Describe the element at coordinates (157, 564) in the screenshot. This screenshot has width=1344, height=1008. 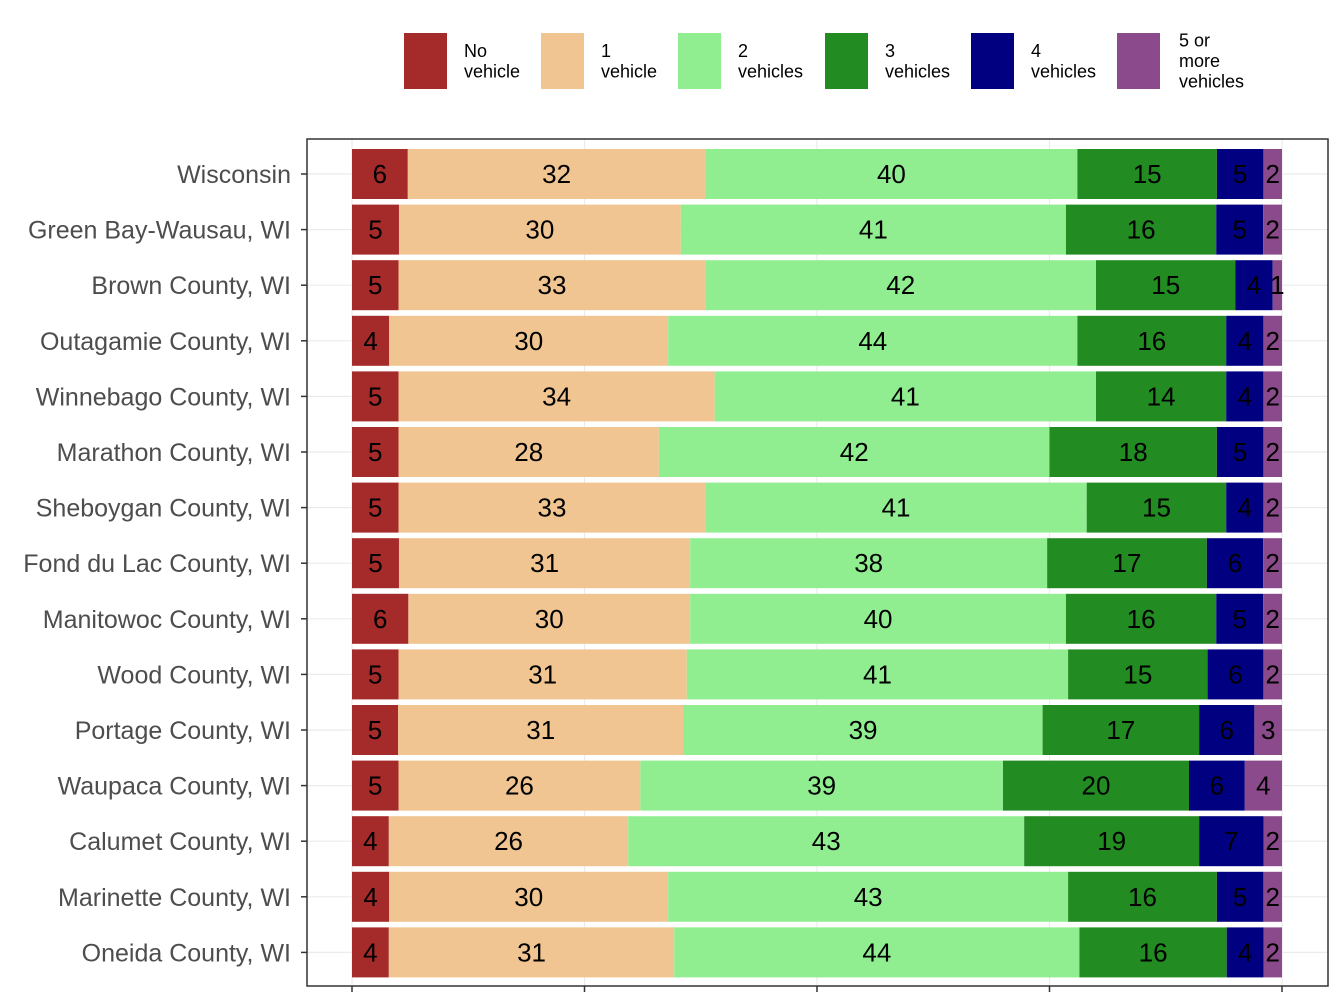
I see `category-label: Fond du Lac County, WI` at that location.